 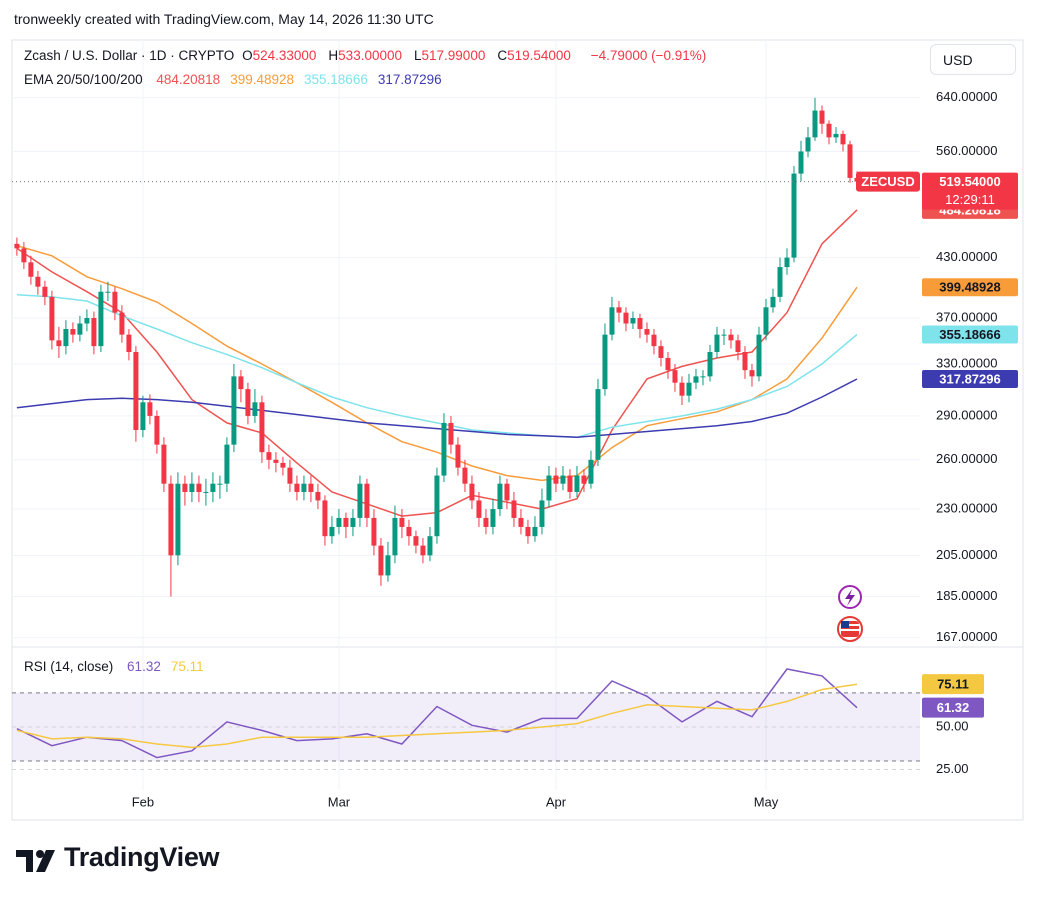 What do you see at coordinates (966, 96) in the screenshot?
I see `y-tick-label: 640.00000` at bounding box center [966, 96].